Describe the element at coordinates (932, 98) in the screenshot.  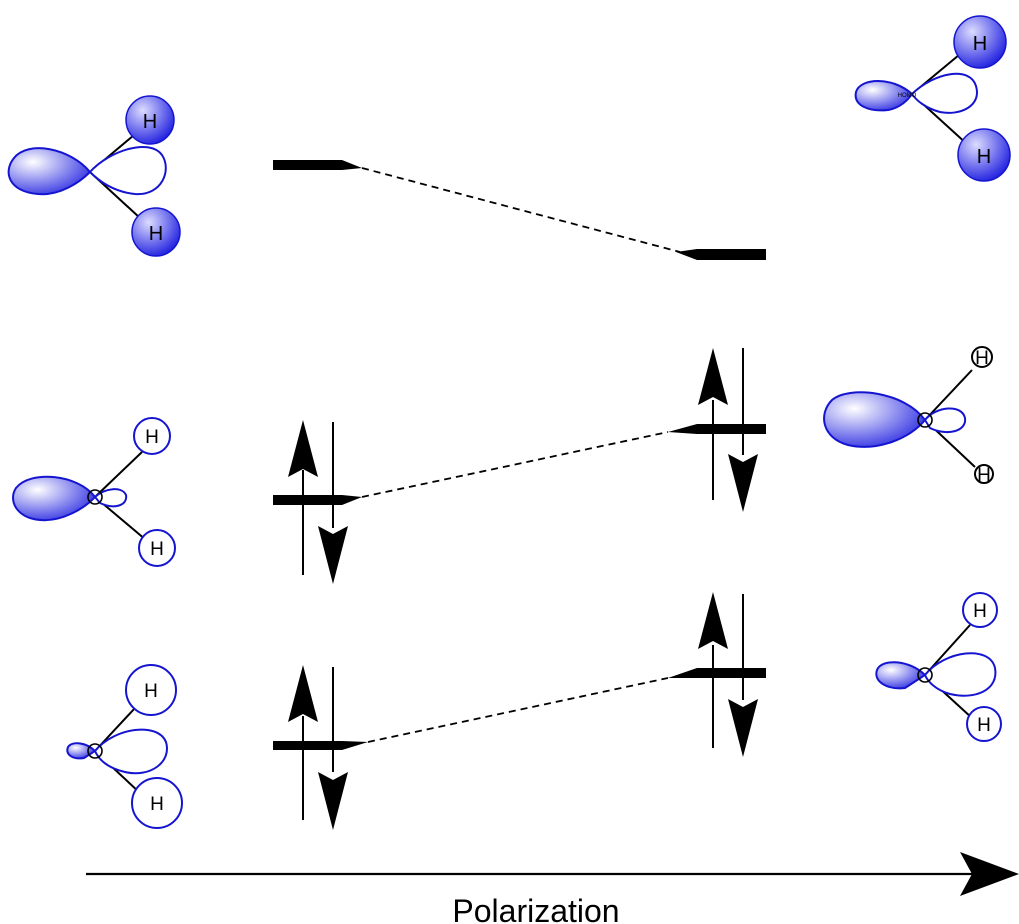
I see `right-lumo-orbital: HOMO H H` at that location.